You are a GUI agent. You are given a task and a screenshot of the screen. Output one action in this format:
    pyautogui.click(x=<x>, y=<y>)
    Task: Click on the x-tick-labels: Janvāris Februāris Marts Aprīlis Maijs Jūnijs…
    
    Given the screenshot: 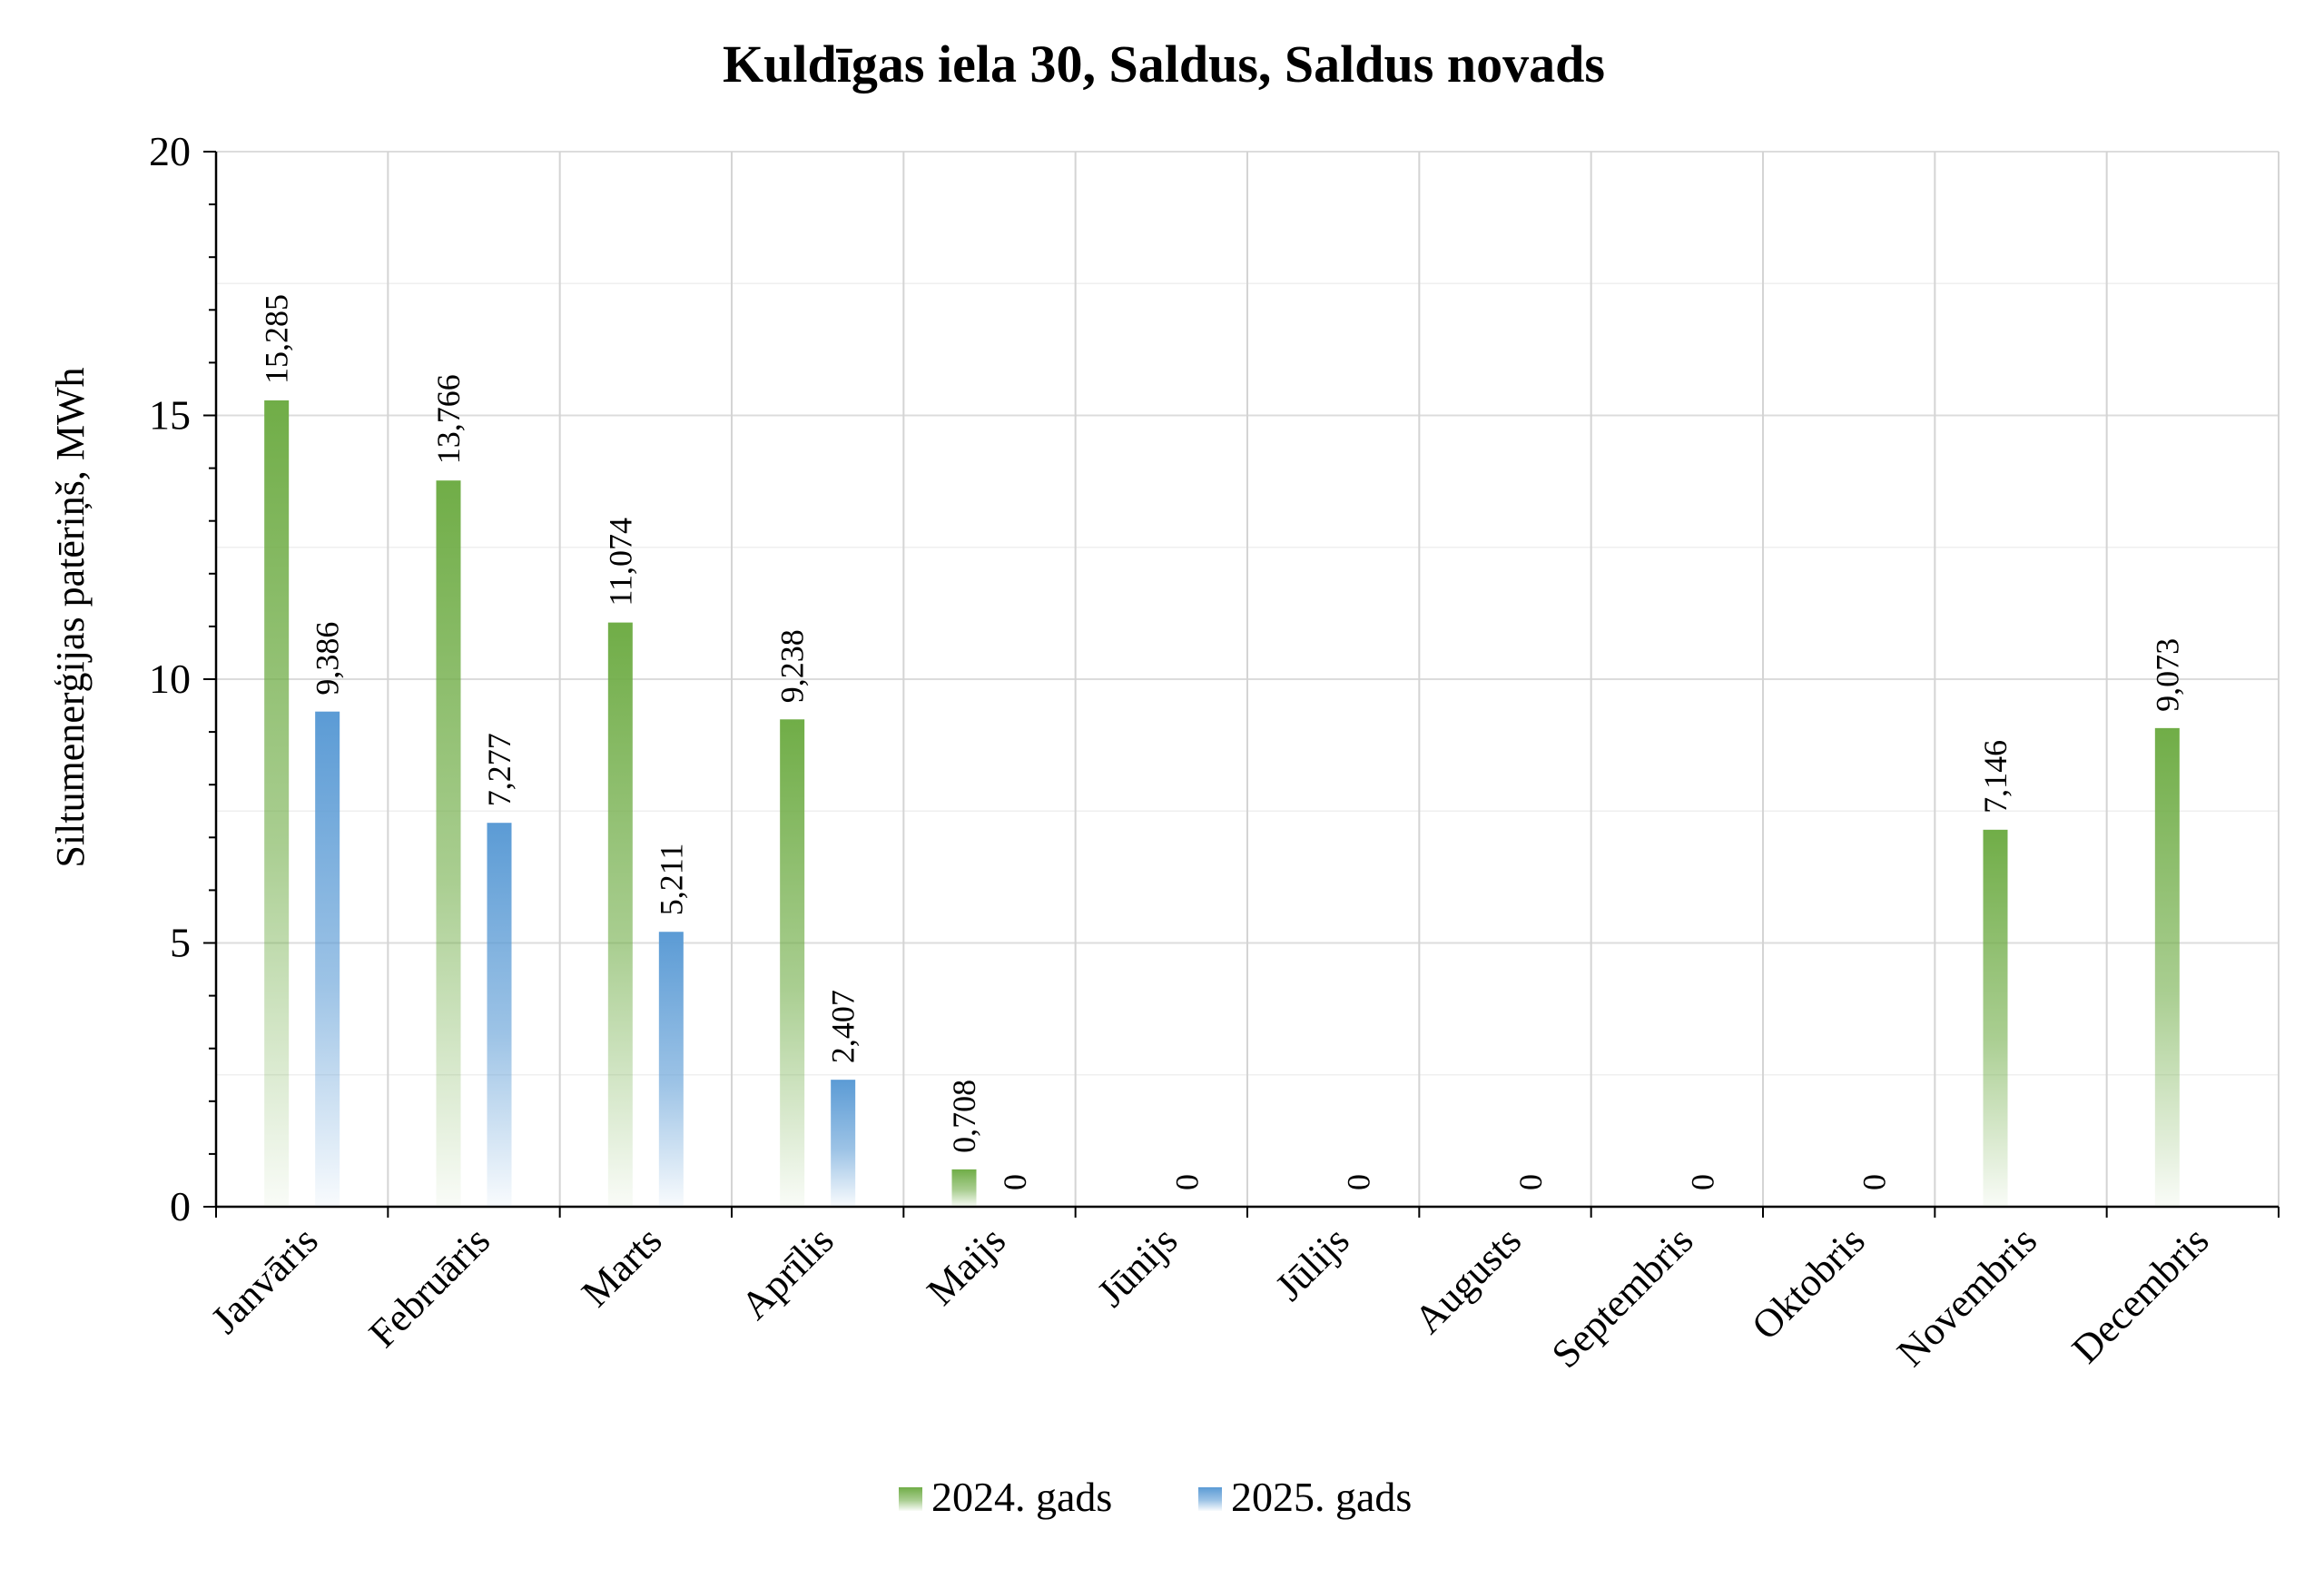 What is the action you would take?
    pyautogui.click(x=1209, y=1298)
    